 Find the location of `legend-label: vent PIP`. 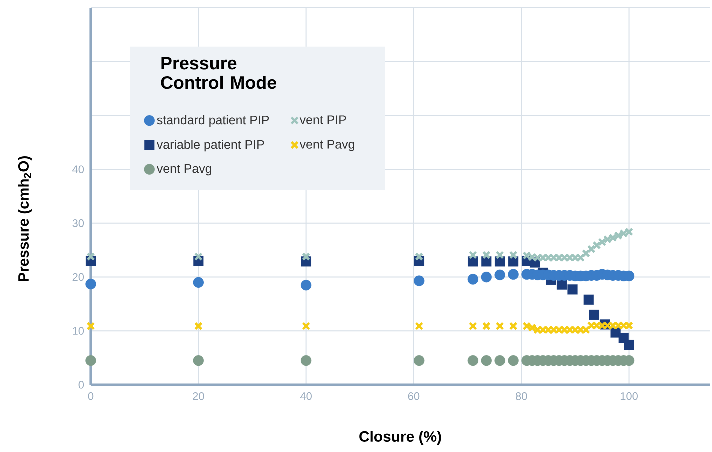

legend-label: vent PIP is located at coordinates (323, 120).